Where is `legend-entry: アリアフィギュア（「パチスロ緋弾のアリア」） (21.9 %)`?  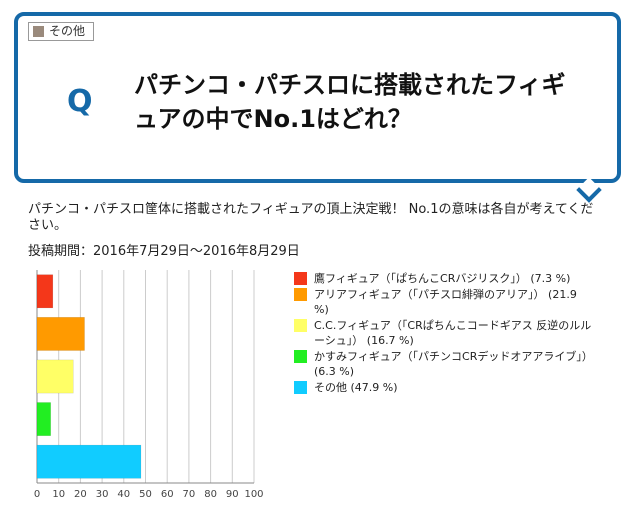 legend-entry: アリアフィギュア（「パチスロ緋弾のアリア」） (21.9 %) is located at coordinates (444, 302).